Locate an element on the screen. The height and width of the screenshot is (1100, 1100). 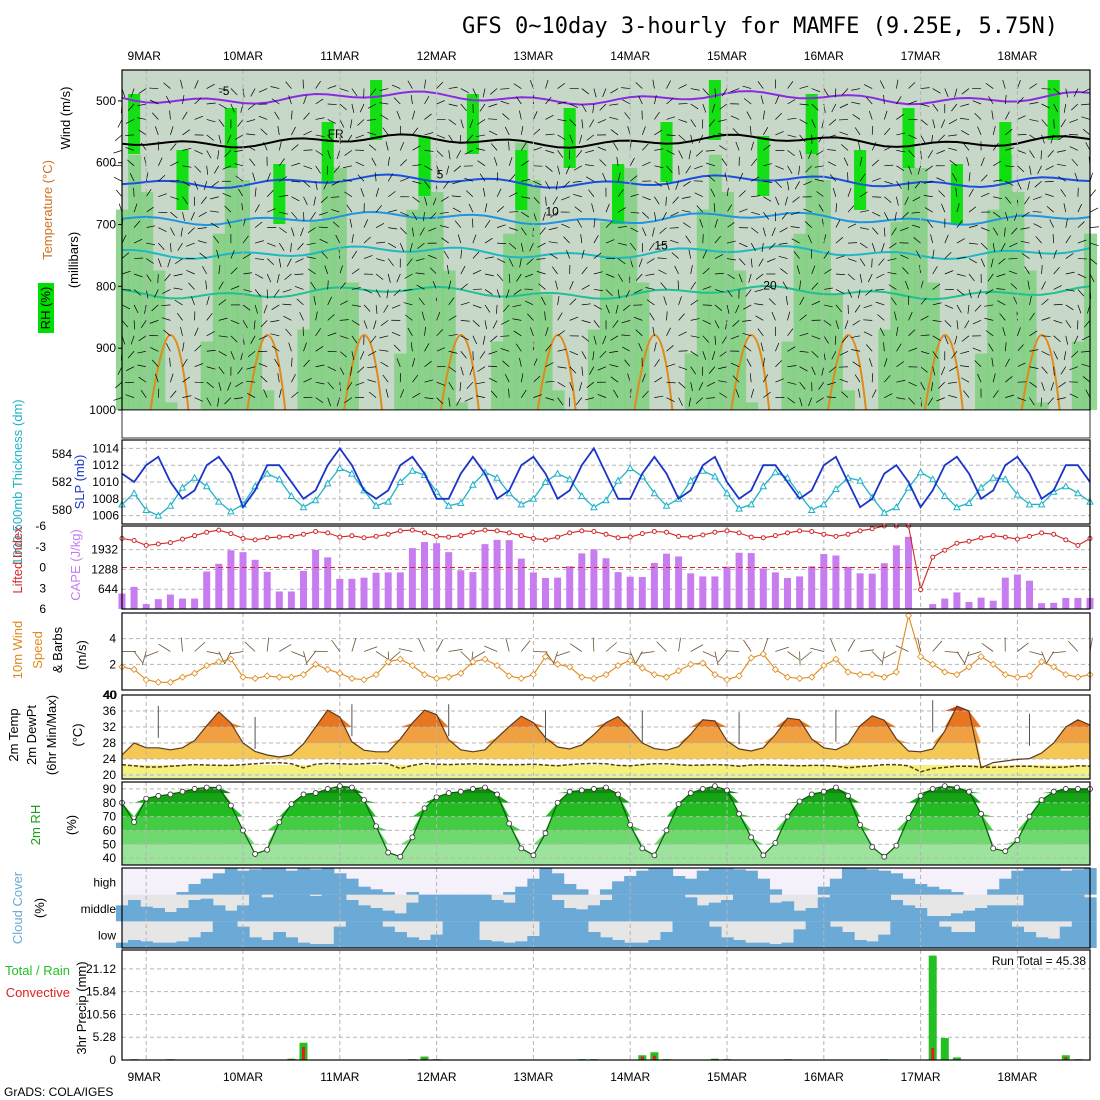
temp-tick: 32 is located at coordinates (110, 727).